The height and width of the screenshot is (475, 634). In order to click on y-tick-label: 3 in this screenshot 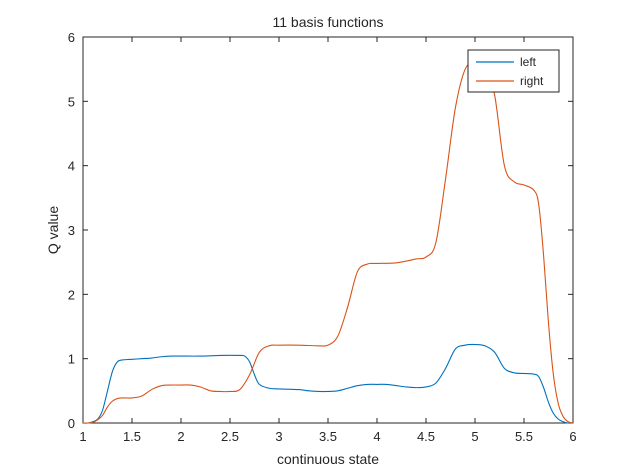, I will do `click(71, 230)`.